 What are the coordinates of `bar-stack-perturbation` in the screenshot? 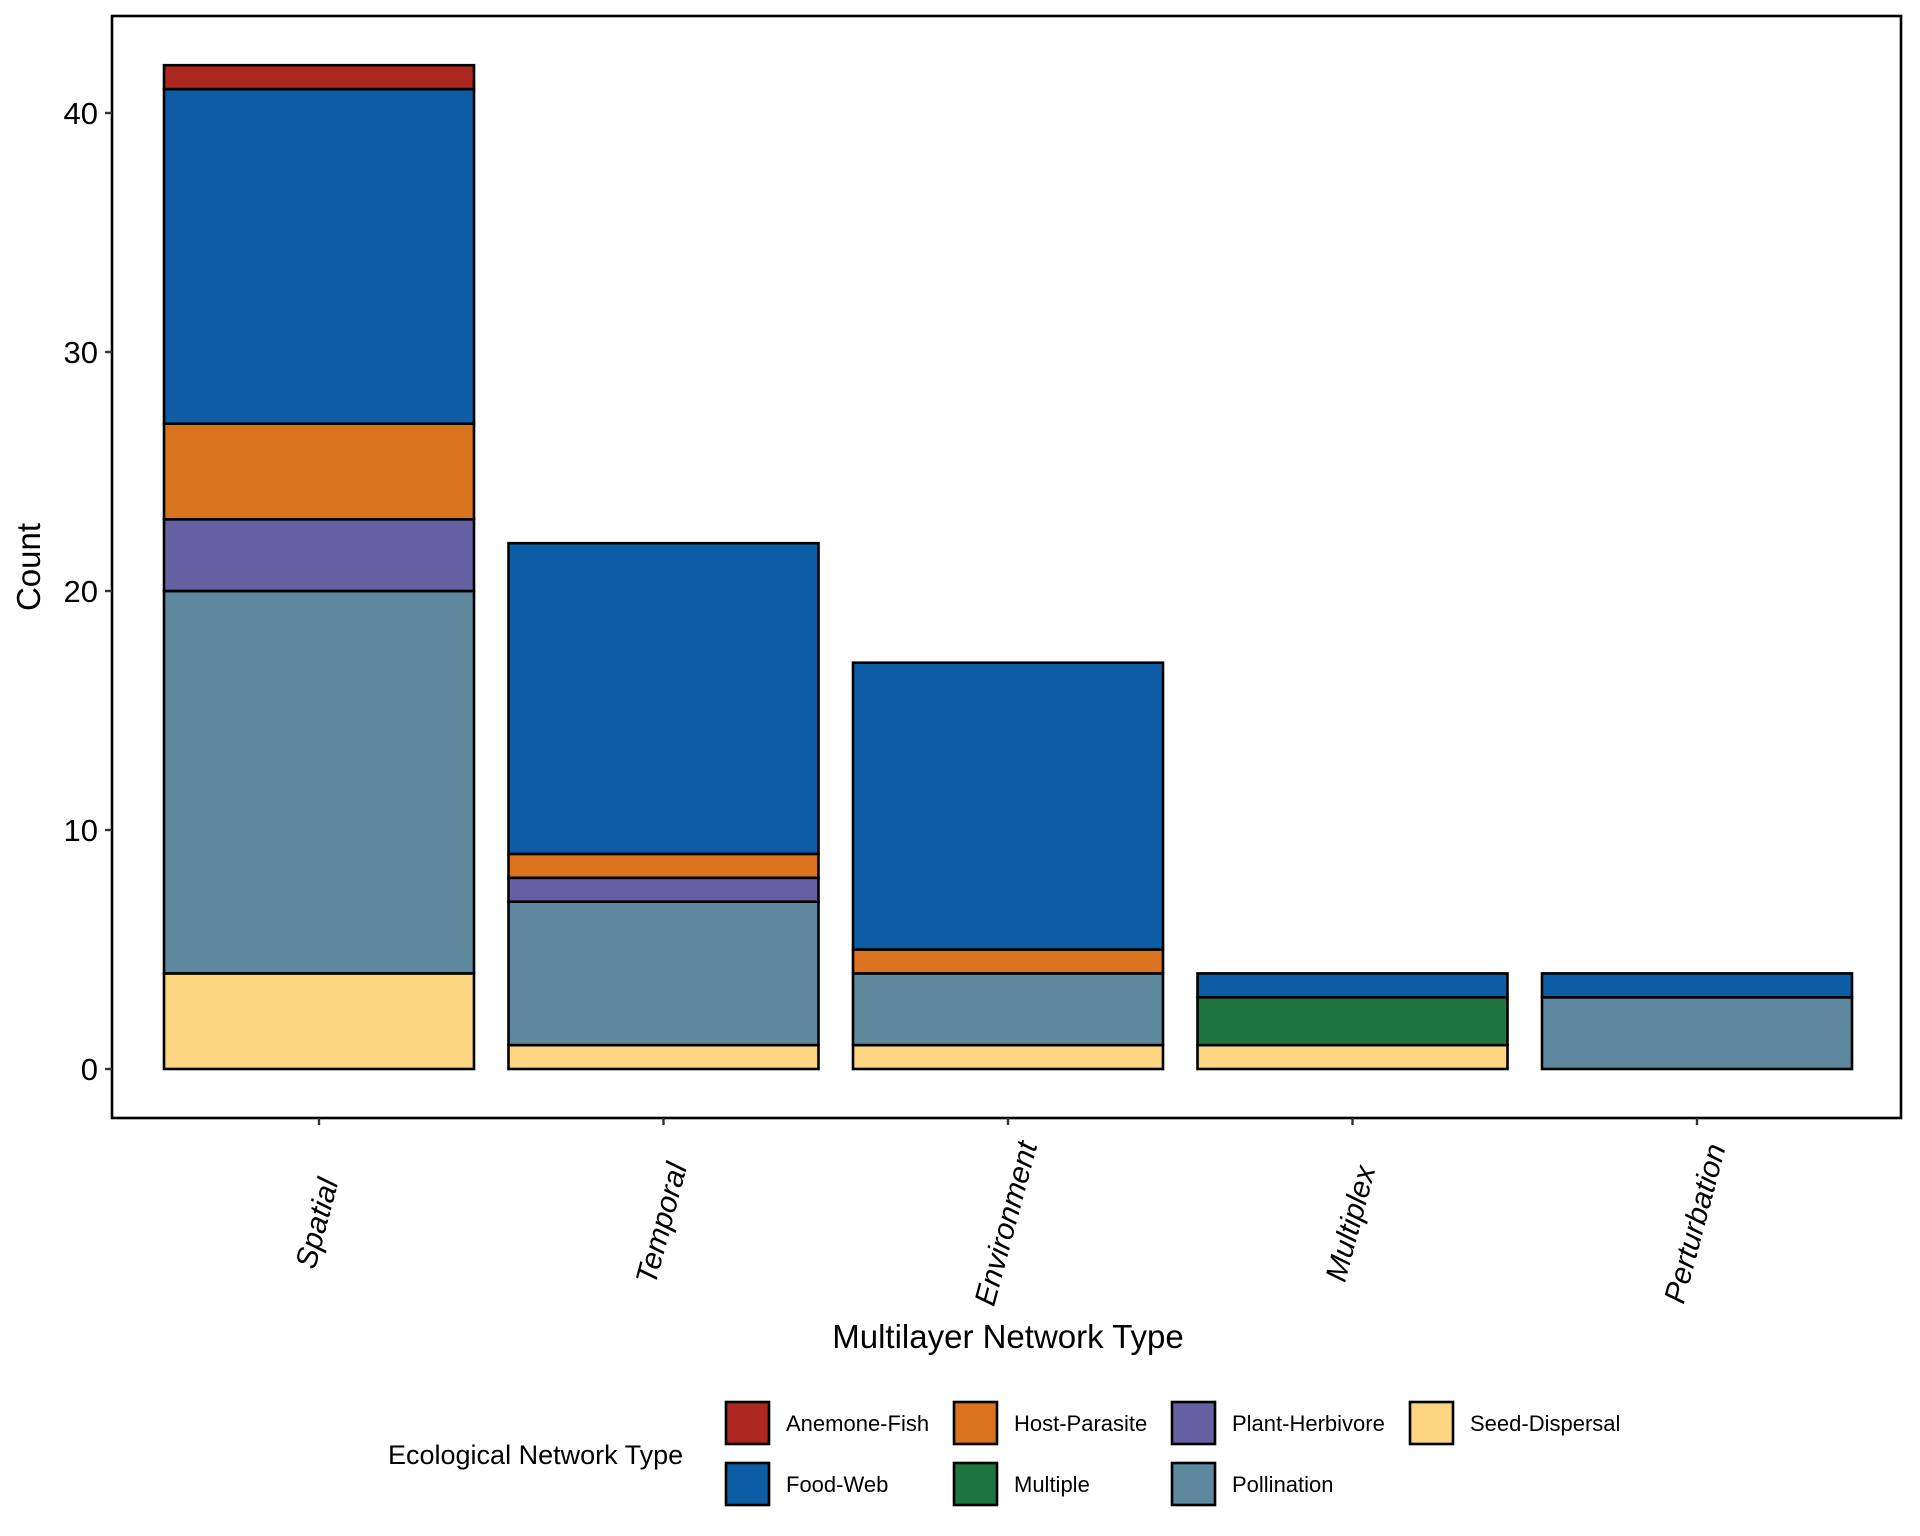 It's located at (1697, 1021).